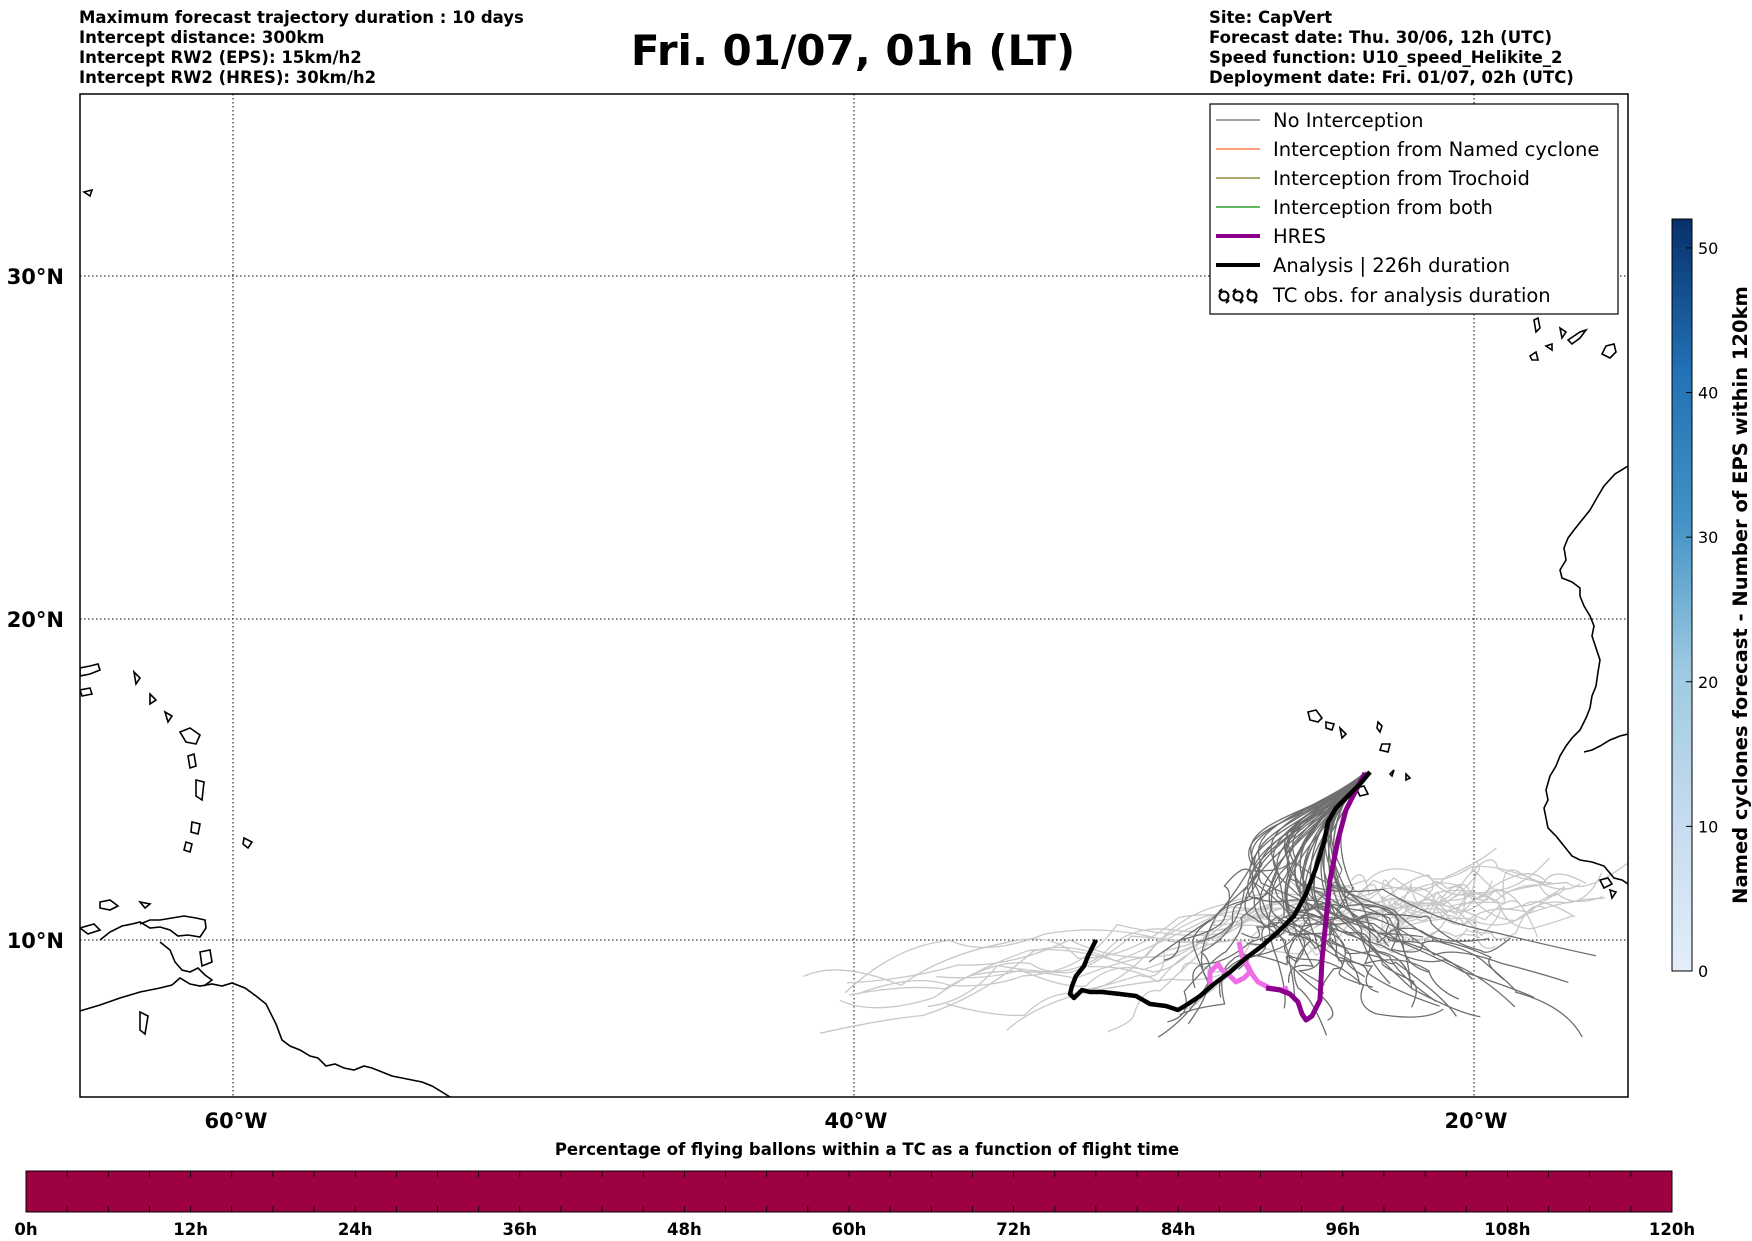  Describe the element at coordinates (35, 277) in the screenshot. I see `lat-label-30n: 30°N` at that location.